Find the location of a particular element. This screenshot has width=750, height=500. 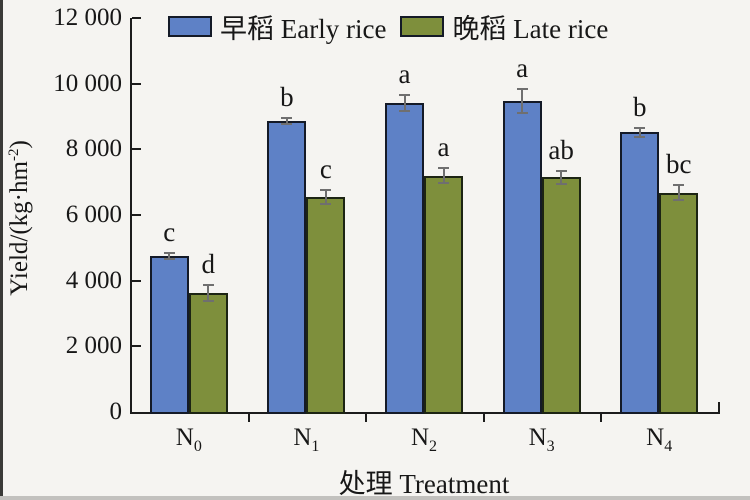

bar-early-rice-N2 is located at coordinates (404, 258).